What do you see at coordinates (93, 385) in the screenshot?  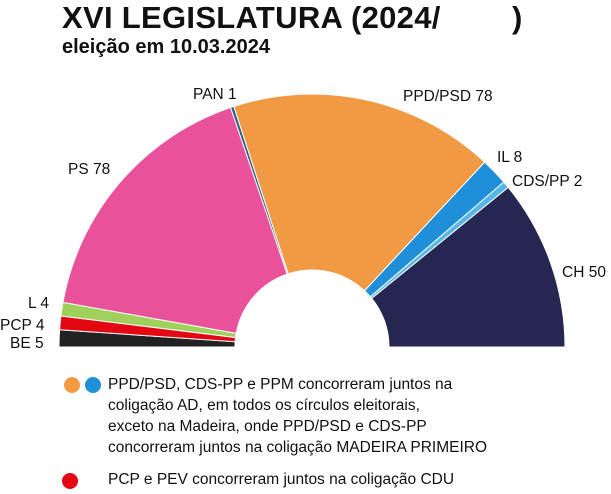 I see `note-ad-dot-blue` at bounding box center [93, 385].